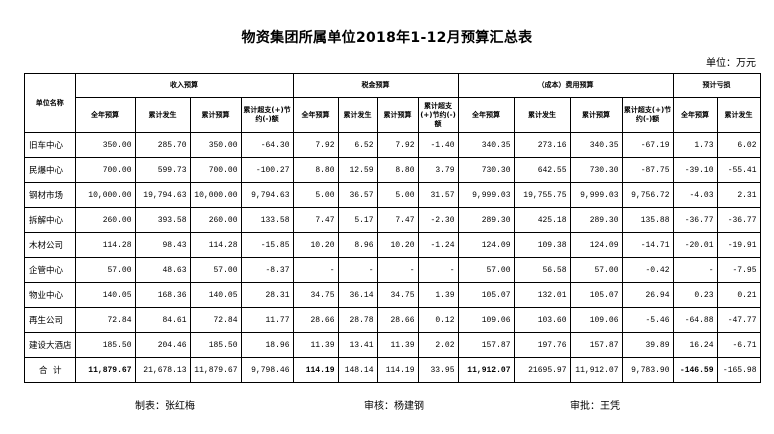 The height and width of the screenshot is (434, 774). Describe the element at coordinates (542, 270) in the screenshot. I see `value-cell: 56.58` at that location.